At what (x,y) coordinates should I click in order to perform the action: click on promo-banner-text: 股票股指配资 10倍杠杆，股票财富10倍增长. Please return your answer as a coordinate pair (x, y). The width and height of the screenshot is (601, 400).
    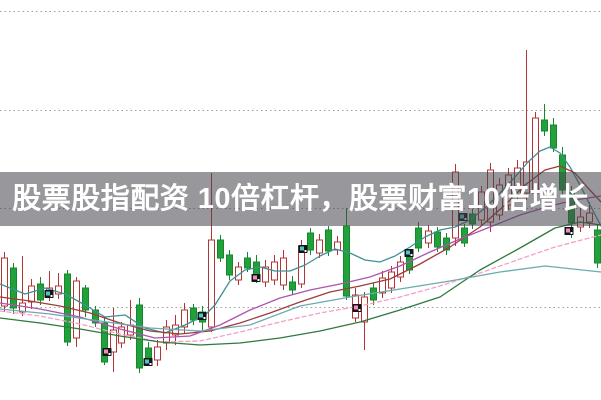
    Looking at the image, I should click on (300, 198).